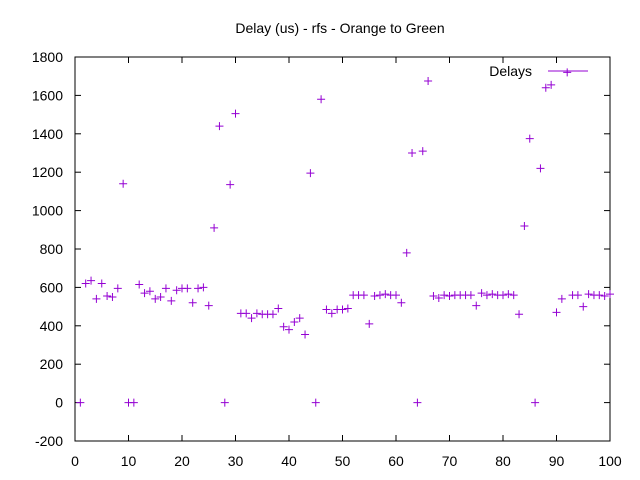  What do you see at coordinates (557, 461) in the screenshot?
I see `x-tick-label: 90` at bounding box center [557, 461].